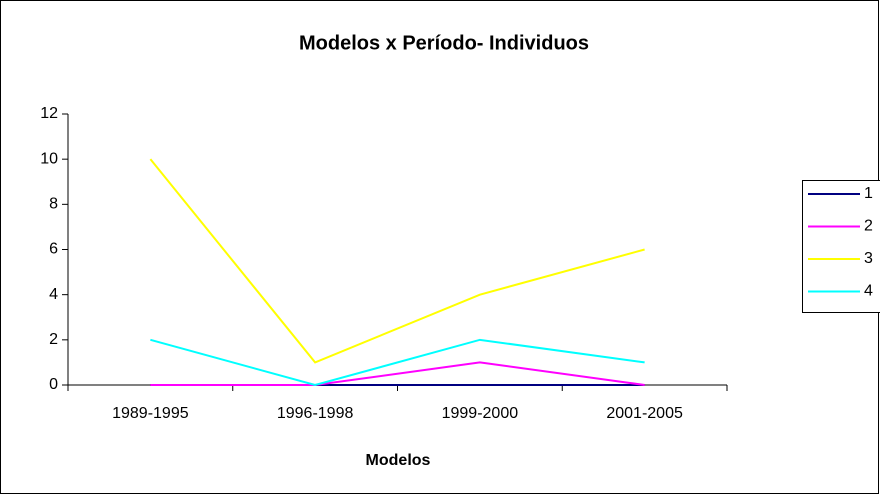 This screenshot has height=495, width=880. Describe the element at coordinates (53, 204) in the screenshot. I see `y-tick-label: 8` at that location.